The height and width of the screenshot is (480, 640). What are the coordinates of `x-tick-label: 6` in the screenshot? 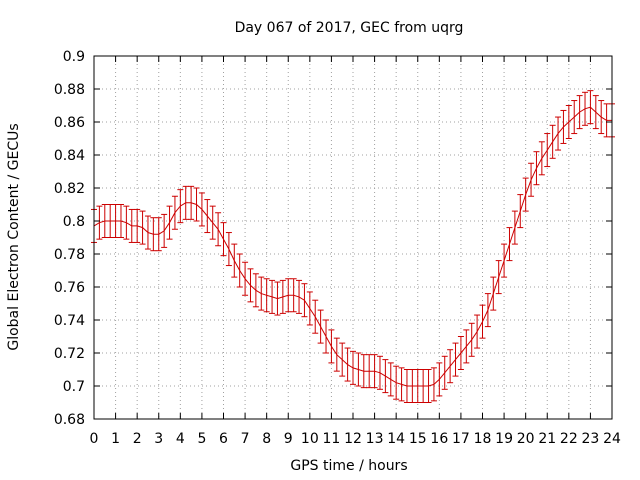 It's located at (223, 439).